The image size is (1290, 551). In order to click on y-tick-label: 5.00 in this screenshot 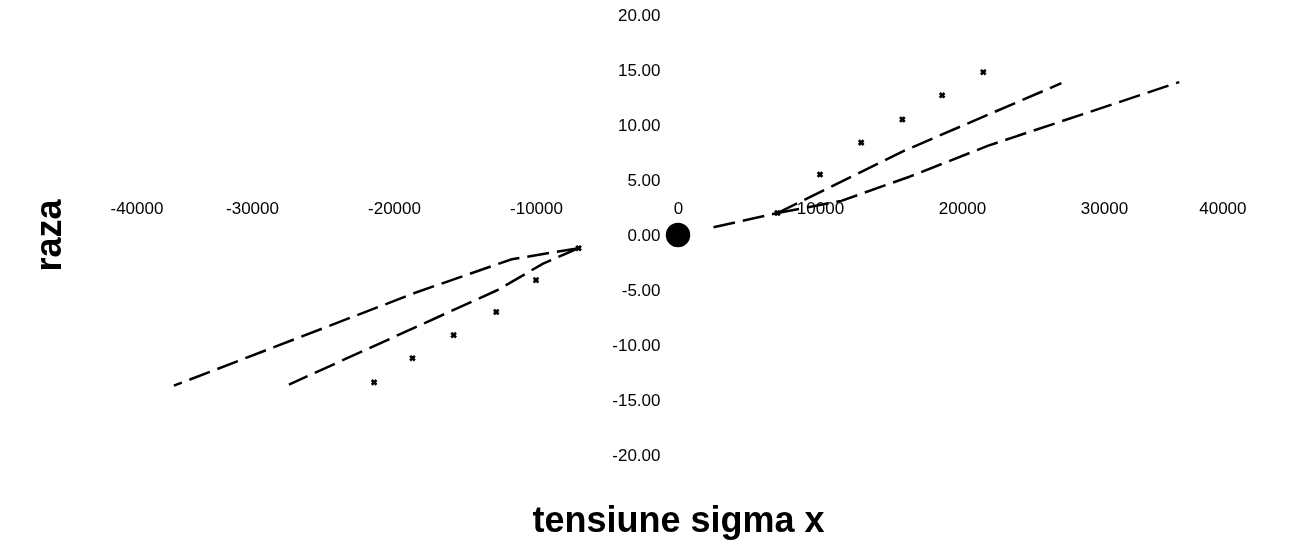, I will do `click(644, 180)`.